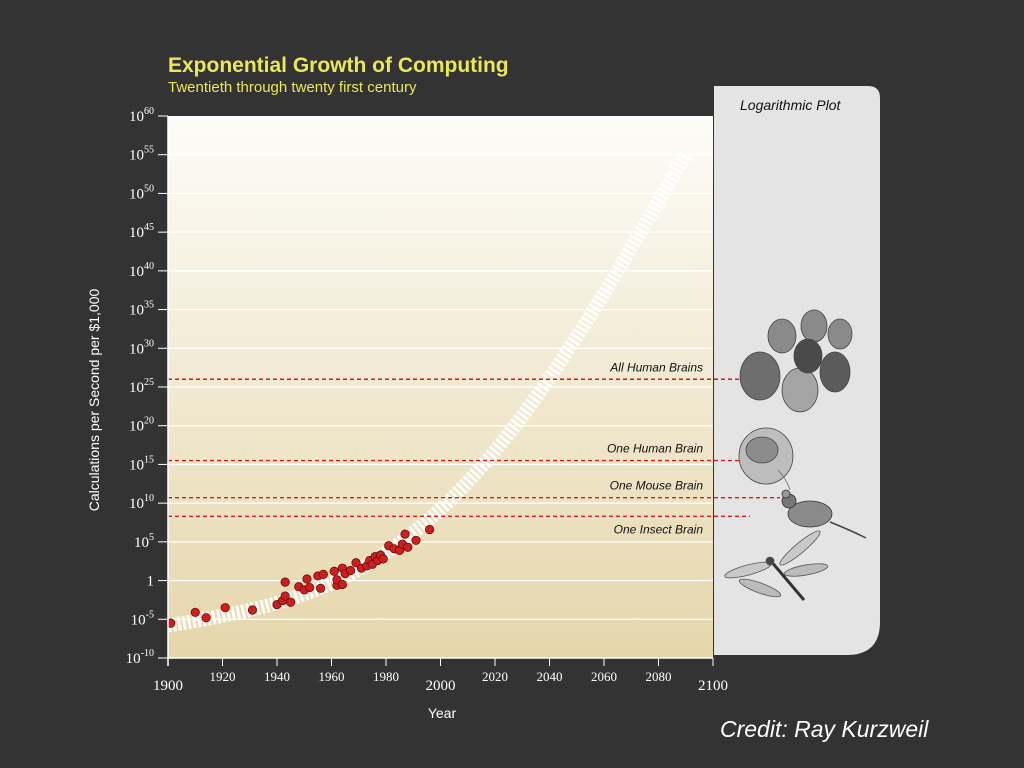 This screenshot has height=768, width=1024. Describe the element at coordinates (442, 713) in the screenshot. I see `x-axis-label: Year` at that location.